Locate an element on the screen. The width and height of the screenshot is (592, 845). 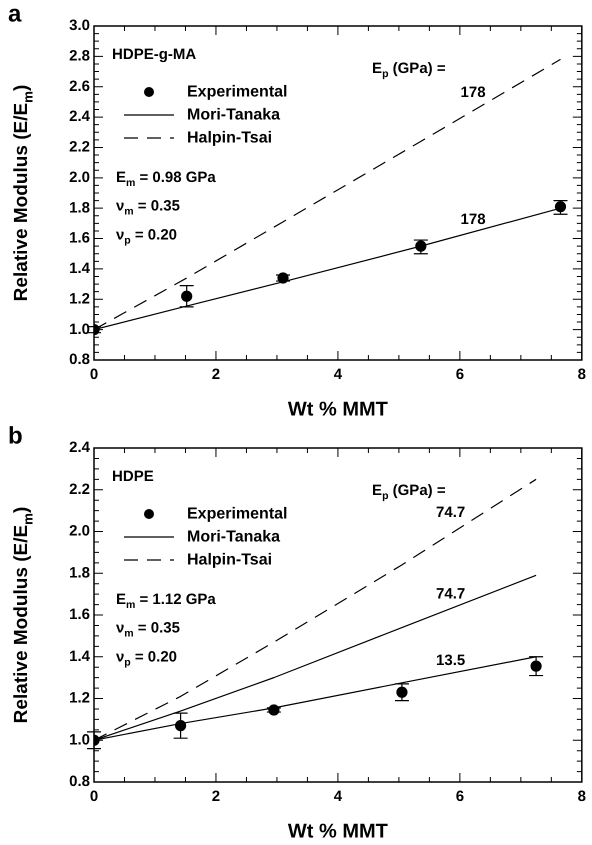
y-tick-label: 2.6 is located at coordinates (79, 86).